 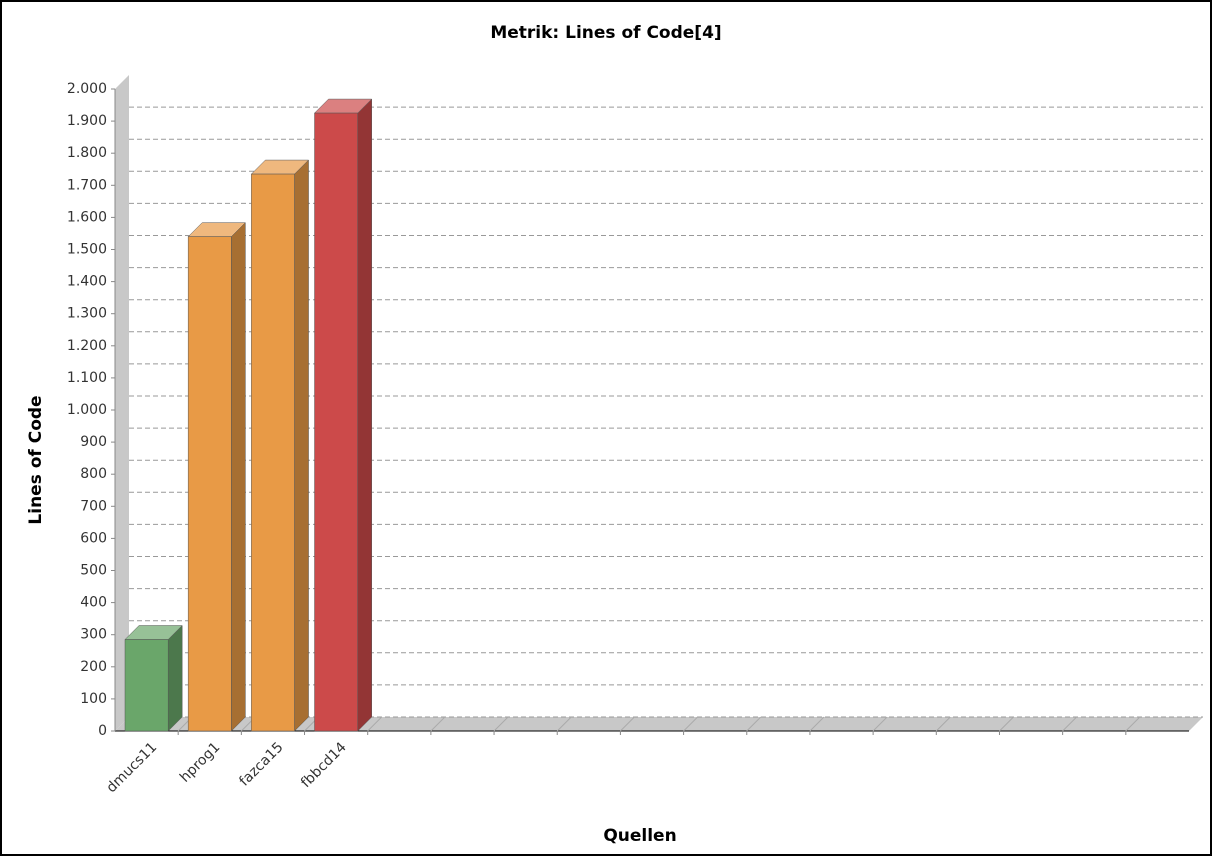 What do you see at coordinates (93, 667) in the screenshot?
I see `y-tick-label: 200` at bounding box center [93, 667].